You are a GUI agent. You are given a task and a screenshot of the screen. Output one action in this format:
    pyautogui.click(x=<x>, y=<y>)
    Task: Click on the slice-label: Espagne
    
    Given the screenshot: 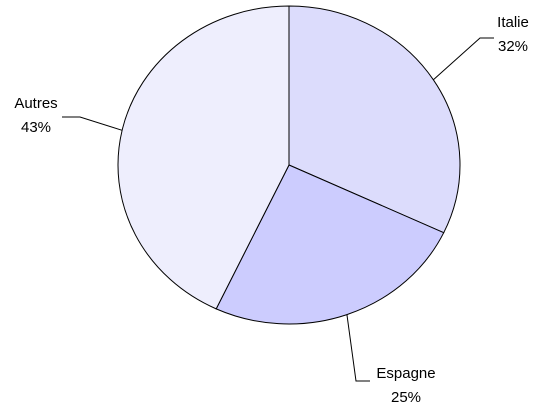 What is the action you would take?
    pyautogui.click(x=405, y=373)
    